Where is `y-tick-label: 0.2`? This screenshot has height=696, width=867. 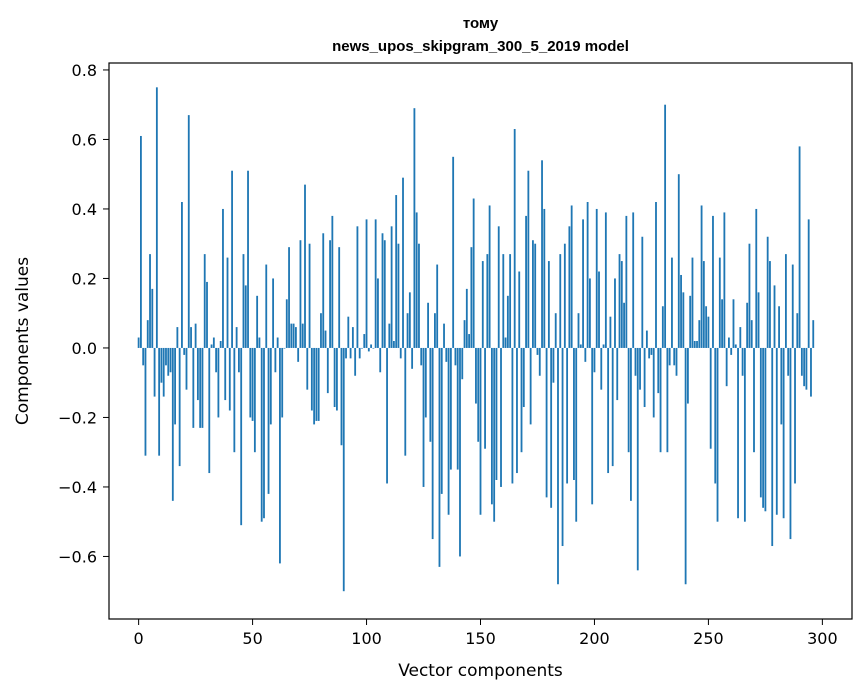
y-tick-label: 0.2 is located at coordinates (84, 278).